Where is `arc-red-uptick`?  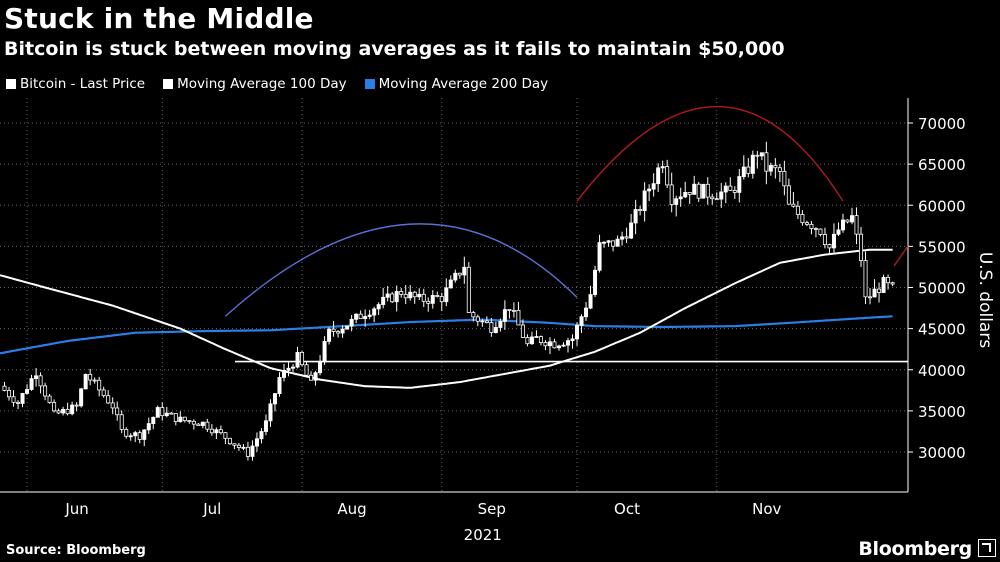 arc-red-uptick is located at coordinates (901, 256).